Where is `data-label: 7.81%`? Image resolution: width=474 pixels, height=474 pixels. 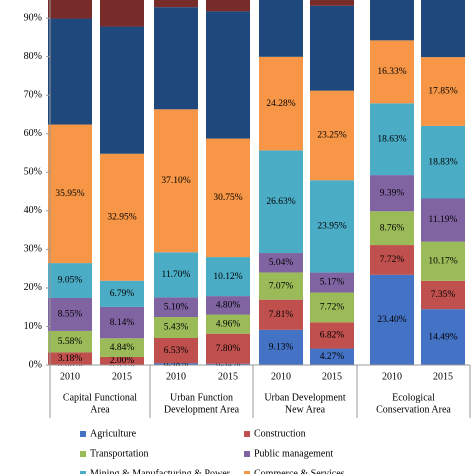 data-label: 7.81% is located at coordinates (281, 315).